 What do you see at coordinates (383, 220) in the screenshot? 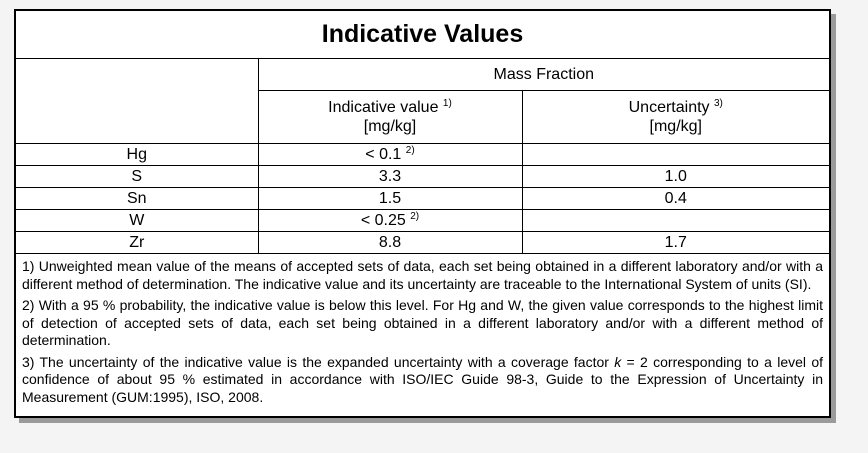
I see `value: < 0.25` at bounding box center [383, 220].